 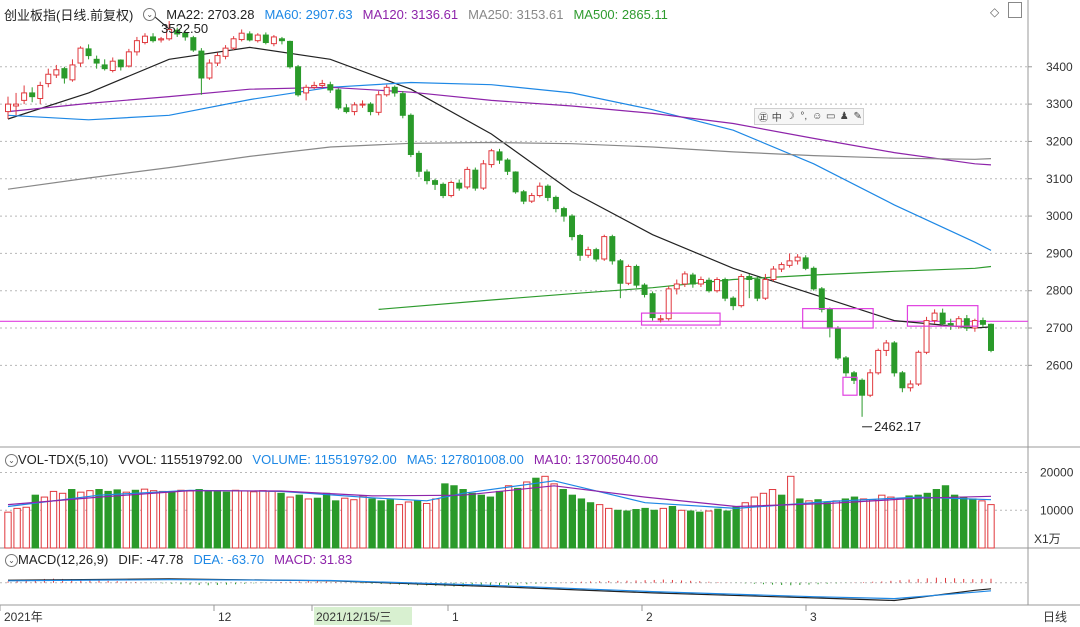 What do you see at coordinates (23, 617) in the screenshot?
I see `x-tick-label: 2021年` at bounding box center [23, 617].